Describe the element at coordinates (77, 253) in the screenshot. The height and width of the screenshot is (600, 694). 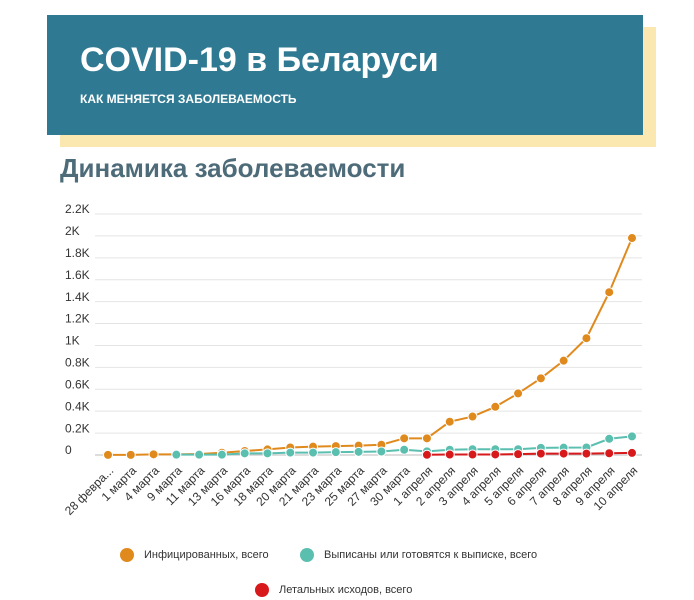
I see `y-tick-label: 1.8K` at that location.